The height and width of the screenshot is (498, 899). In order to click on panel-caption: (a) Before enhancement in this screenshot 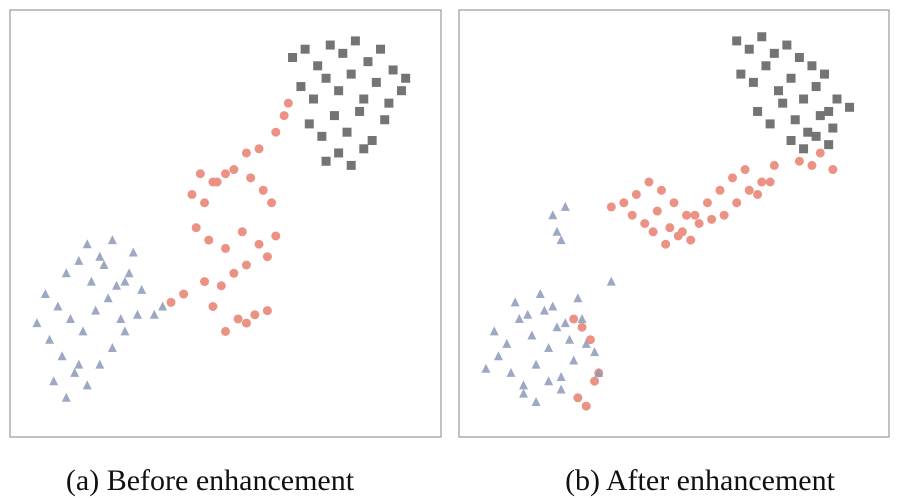, I will do `click(210, 480)`.